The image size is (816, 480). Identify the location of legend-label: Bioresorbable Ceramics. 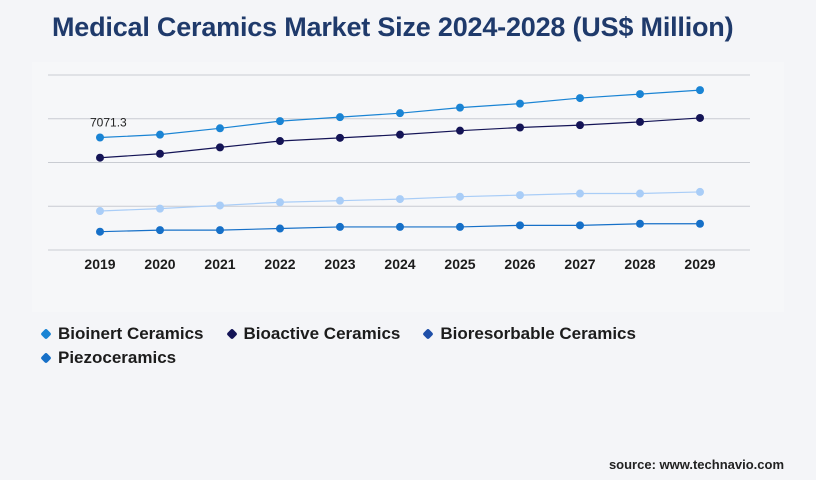
(538, 333).